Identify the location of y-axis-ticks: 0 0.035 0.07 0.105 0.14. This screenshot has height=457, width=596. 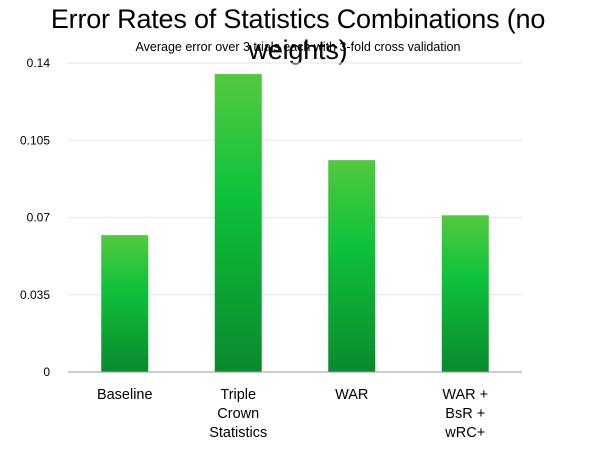
(35, 217).